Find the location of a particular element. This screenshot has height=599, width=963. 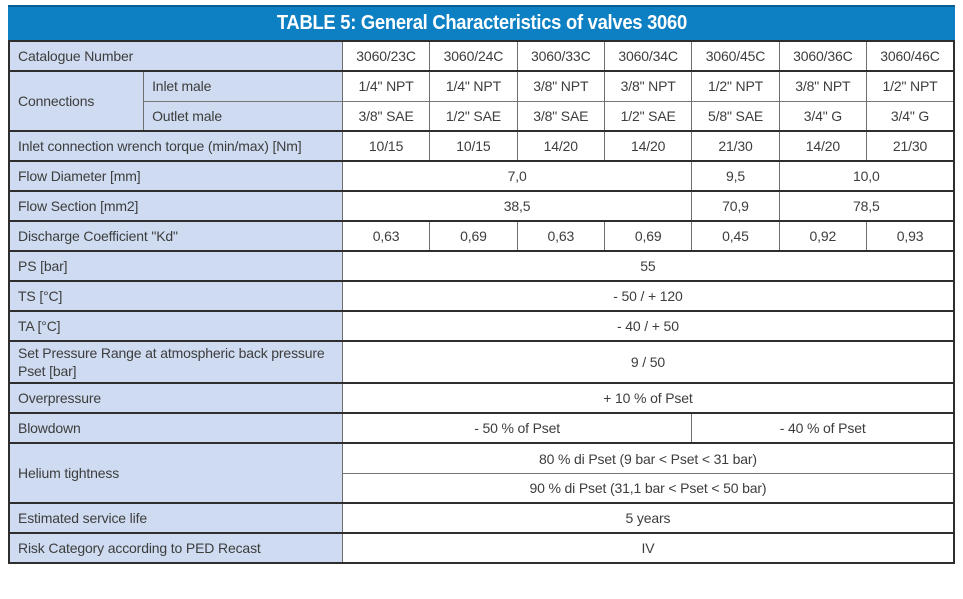

flow-section-cell: 38,5 is located at coordinates (516, 205).